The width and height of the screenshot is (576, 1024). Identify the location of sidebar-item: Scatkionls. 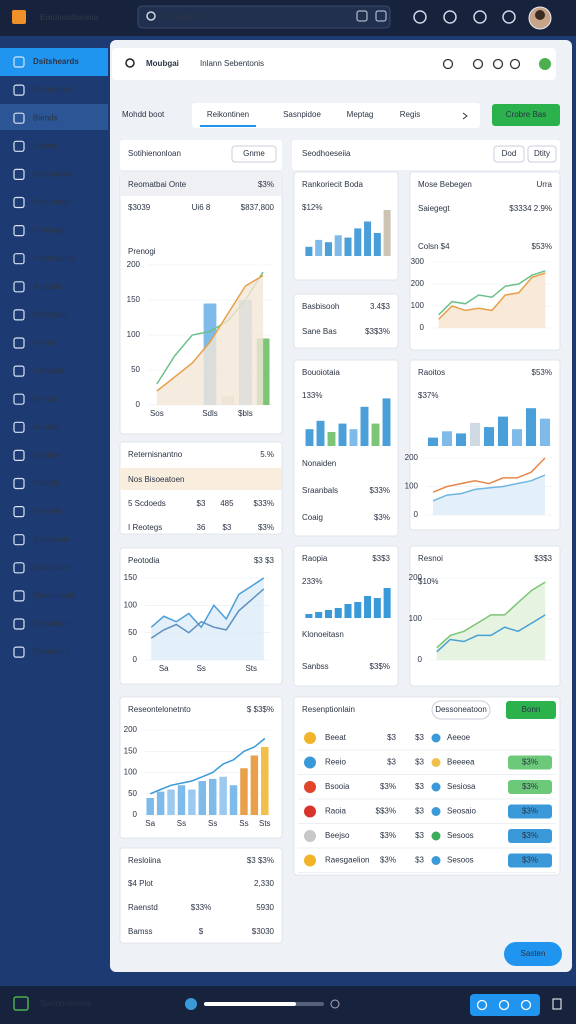
(51, 539).